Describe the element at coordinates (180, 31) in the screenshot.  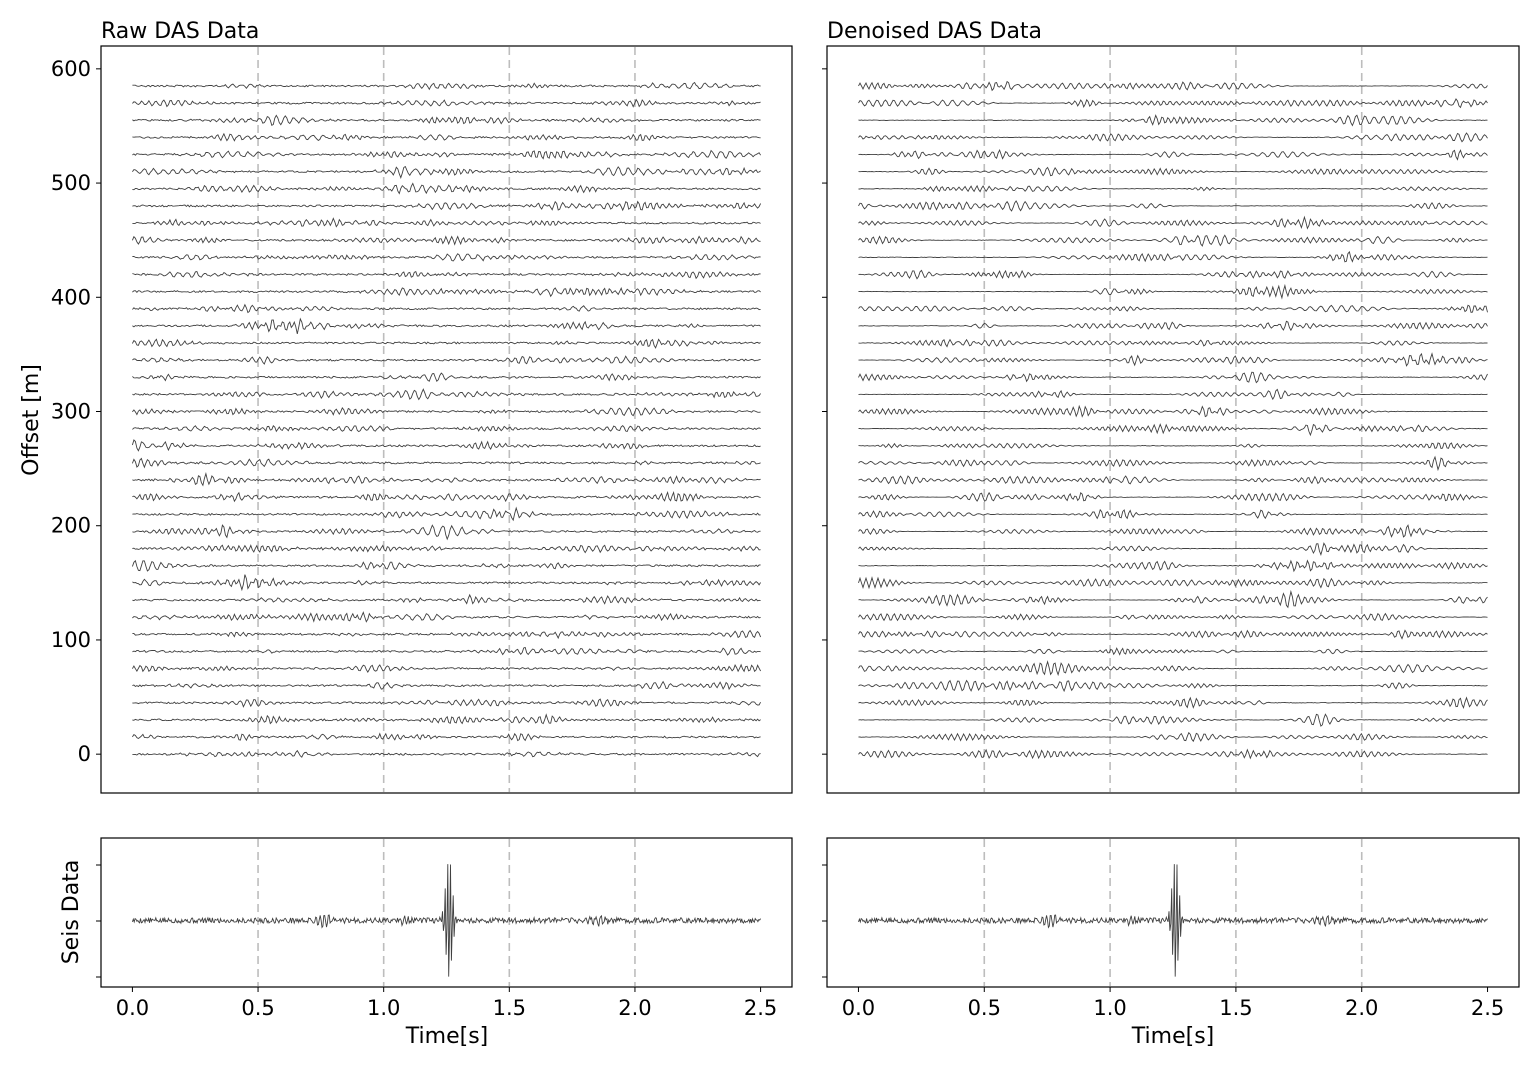
I see `raw-panel-title: Raw DAS Data` at that location.